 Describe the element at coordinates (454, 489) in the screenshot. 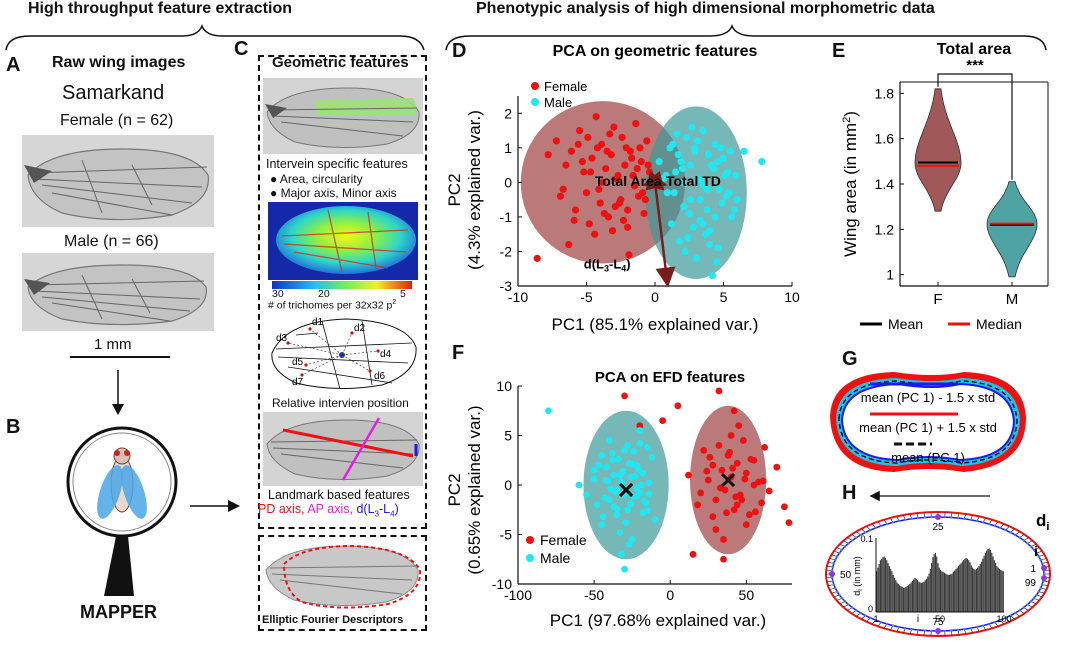

I see `y-axis-label-line1: PC2` at that location.